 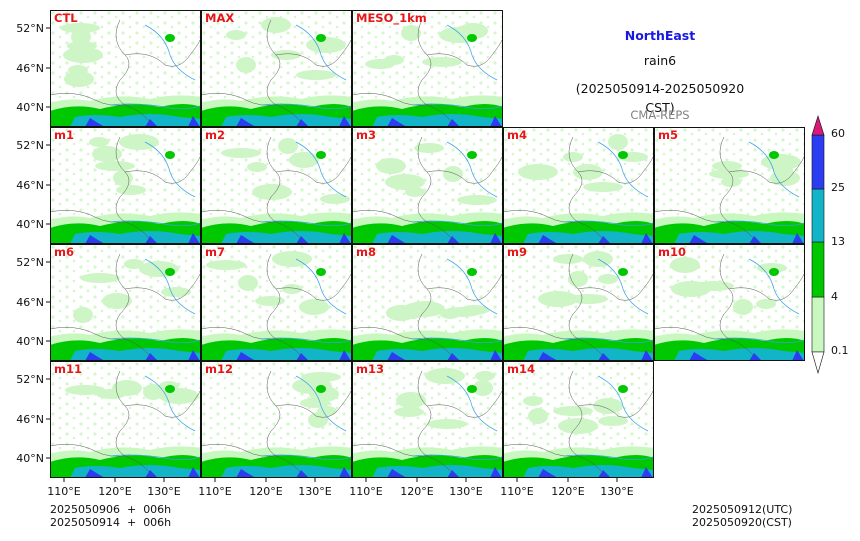 What do you see at coordinates (742, 509) in the screenshot?
I see `footer-valid-utc: 2025050912(UTC)` at bounding box center [742, 509].